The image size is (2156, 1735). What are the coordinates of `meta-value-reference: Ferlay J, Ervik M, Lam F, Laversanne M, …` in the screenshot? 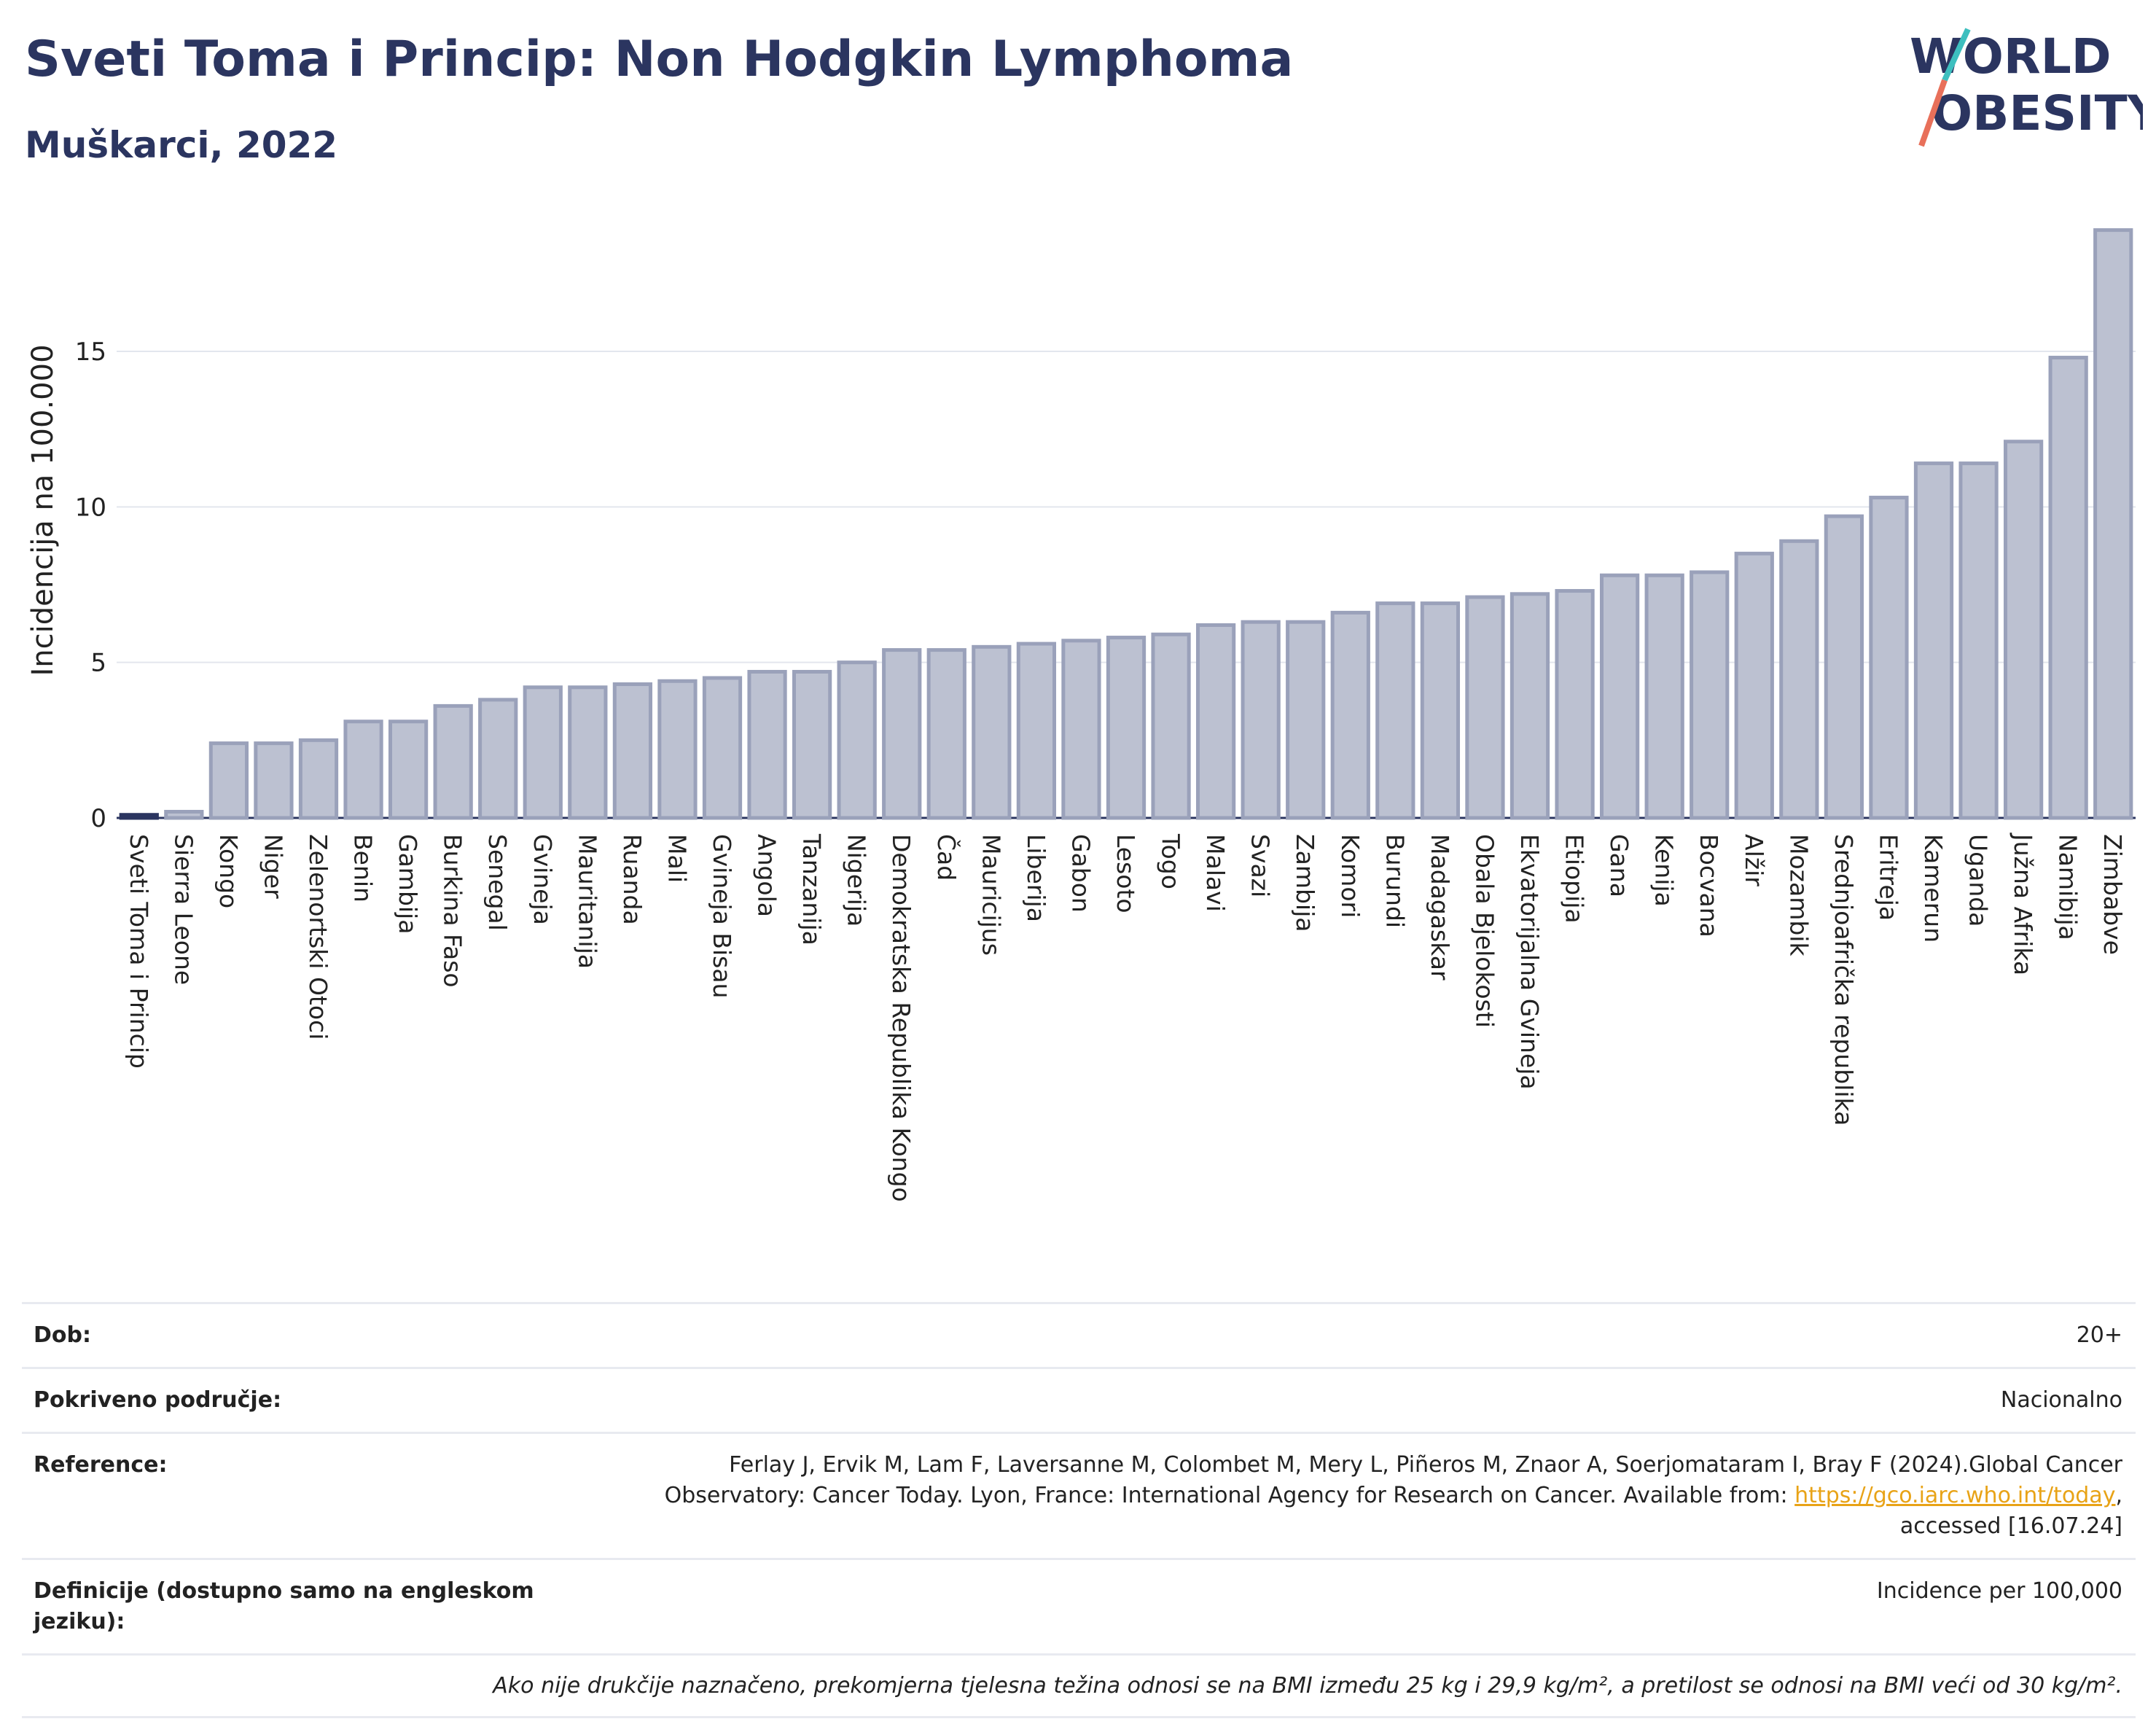 It's located at (1364, 1496).